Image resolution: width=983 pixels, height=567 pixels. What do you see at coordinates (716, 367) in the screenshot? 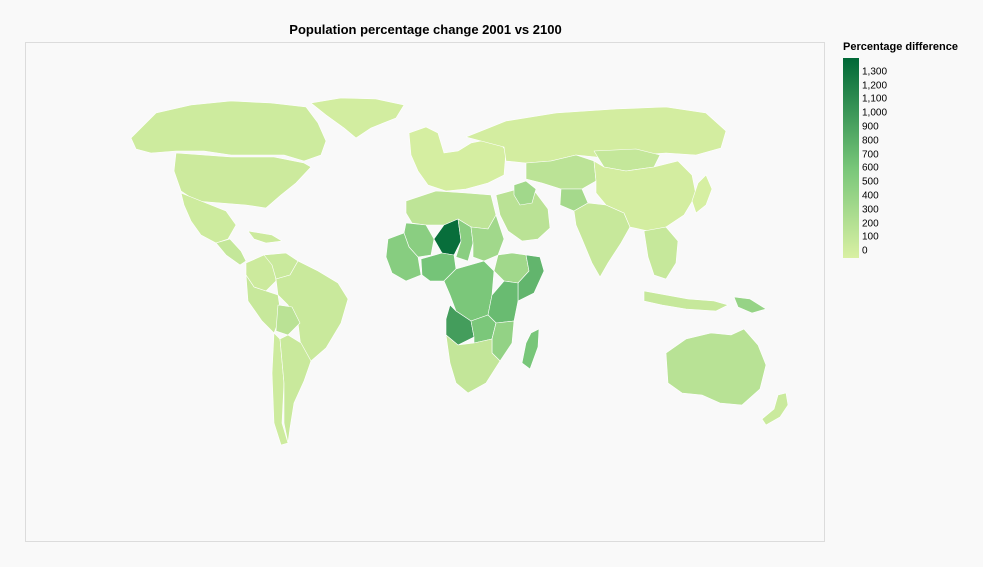
I see `region-australia` at bounding box center [716, 367].